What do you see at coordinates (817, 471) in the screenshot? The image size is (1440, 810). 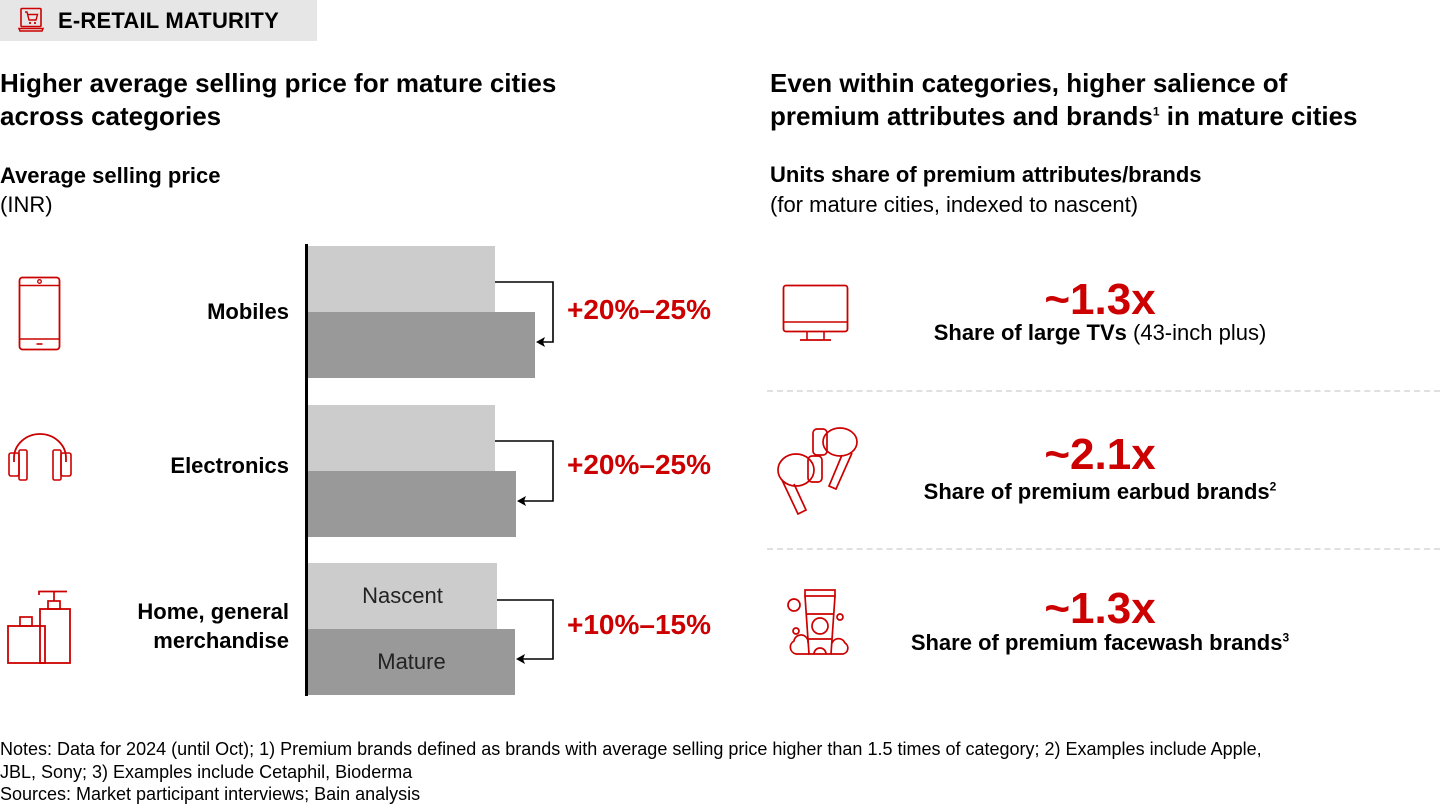 I see `earbuds-icon` at bounding box center [817, 471].